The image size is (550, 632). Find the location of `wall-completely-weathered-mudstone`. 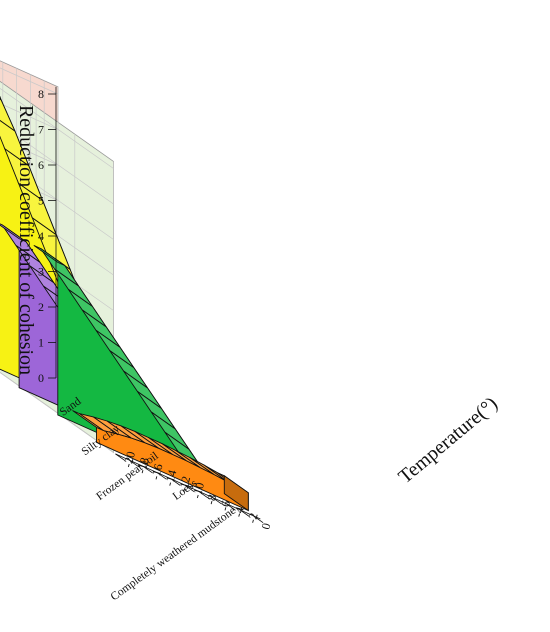

wall-completely-weathered-mudstone is located at coordinates (160, 461).